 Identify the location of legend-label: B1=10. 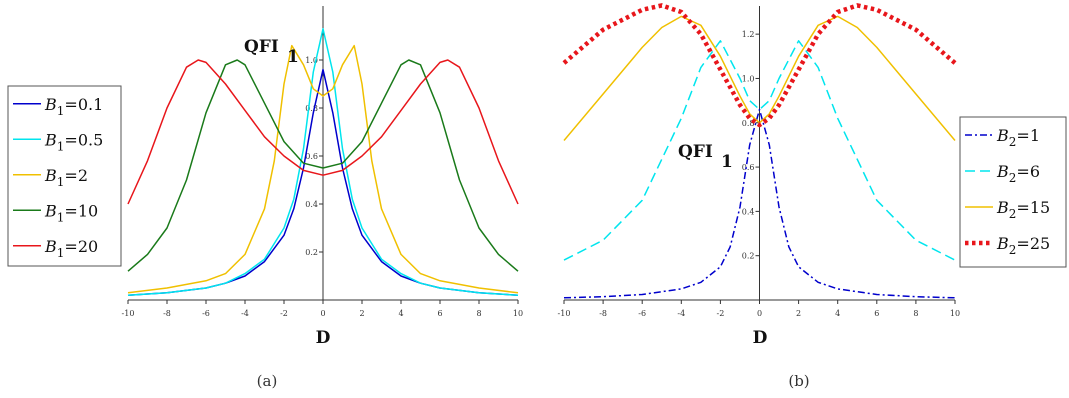
(71, 212).